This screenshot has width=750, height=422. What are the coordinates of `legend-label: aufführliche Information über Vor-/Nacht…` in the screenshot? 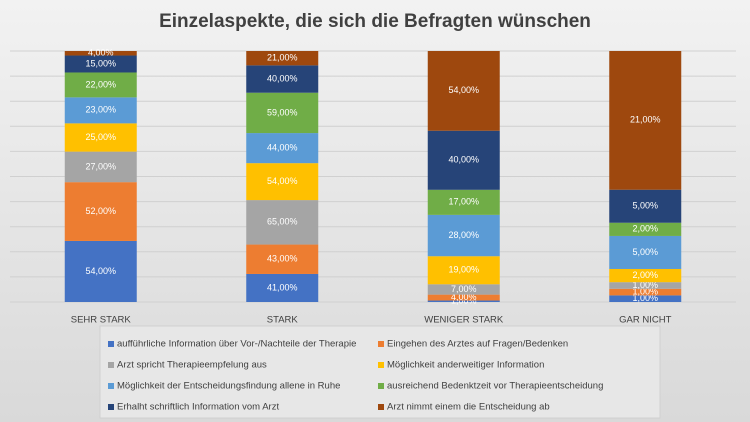 It's located at (236, 344).